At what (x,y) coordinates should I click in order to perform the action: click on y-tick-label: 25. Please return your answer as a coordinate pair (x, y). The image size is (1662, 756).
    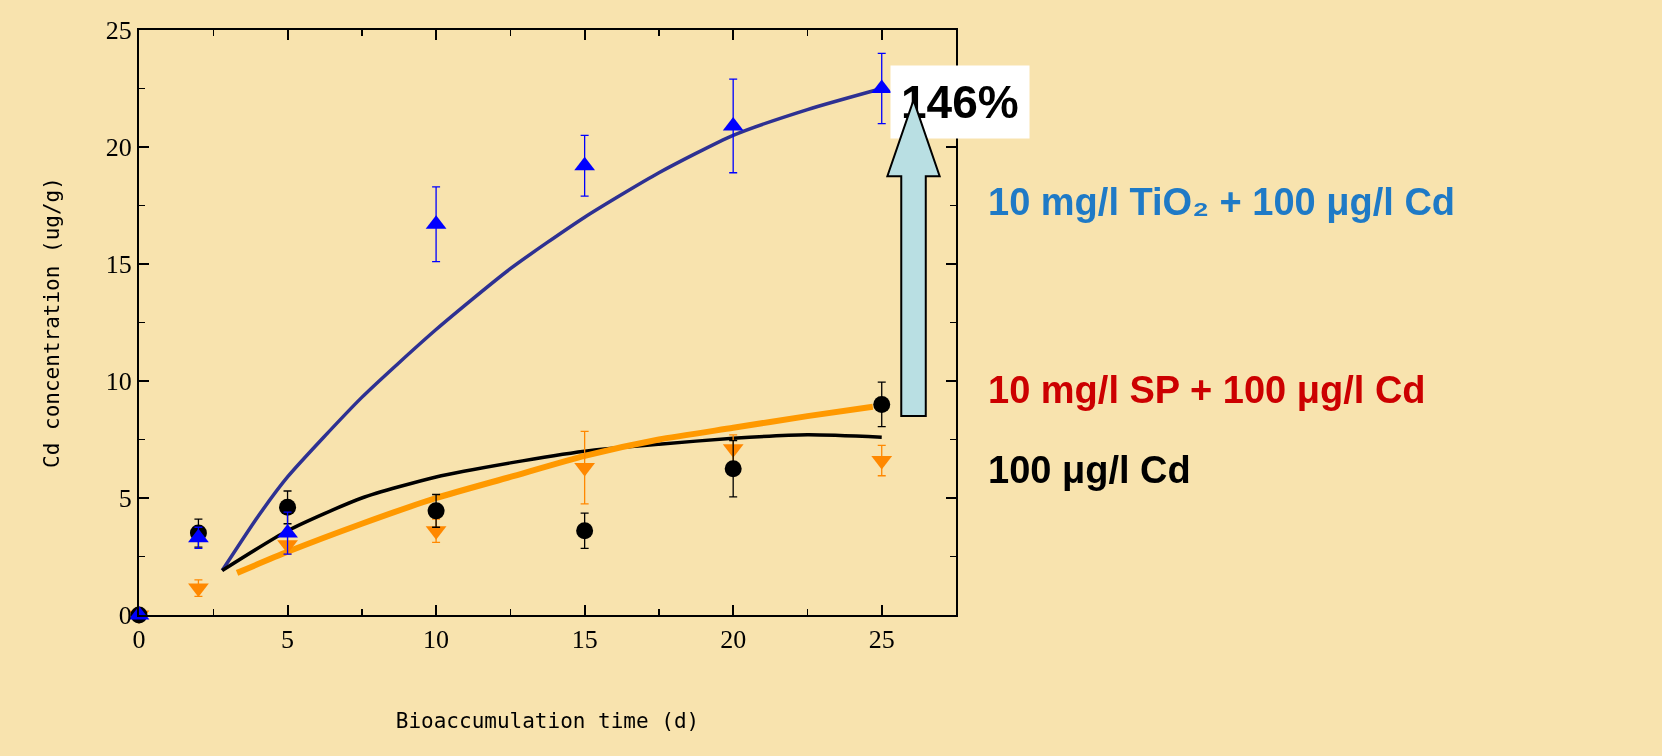
    Looking at the image, I should click on (118, 31).